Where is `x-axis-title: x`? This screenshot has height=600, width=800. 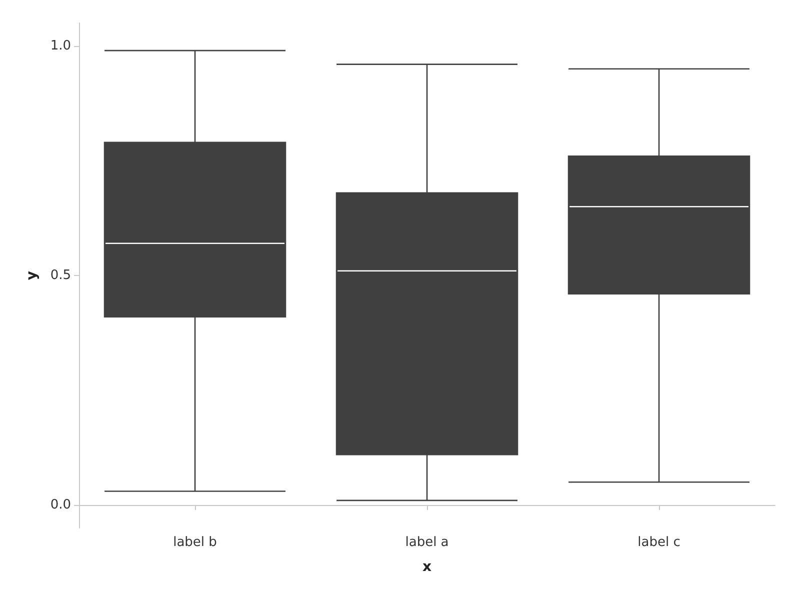 x-axis-title: x is located at coordinates (427, 567).